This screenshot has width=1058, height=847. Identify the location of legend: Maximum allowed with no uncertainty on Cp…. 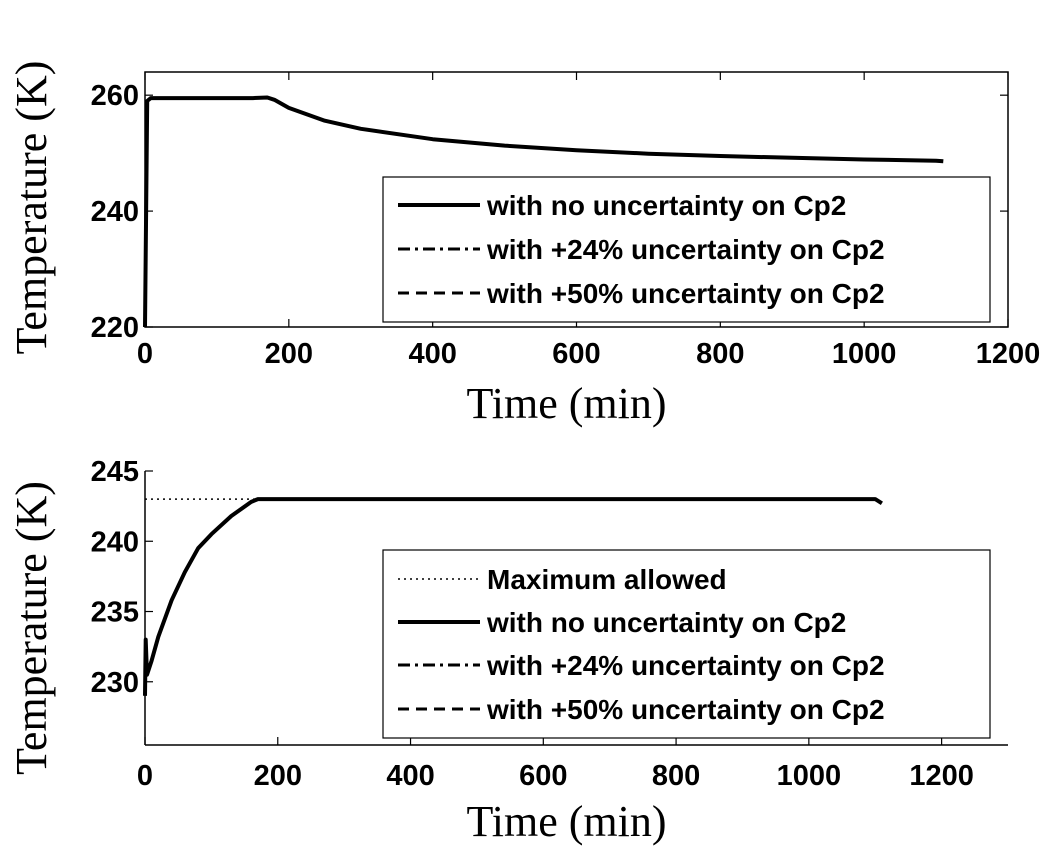
(686, 644).